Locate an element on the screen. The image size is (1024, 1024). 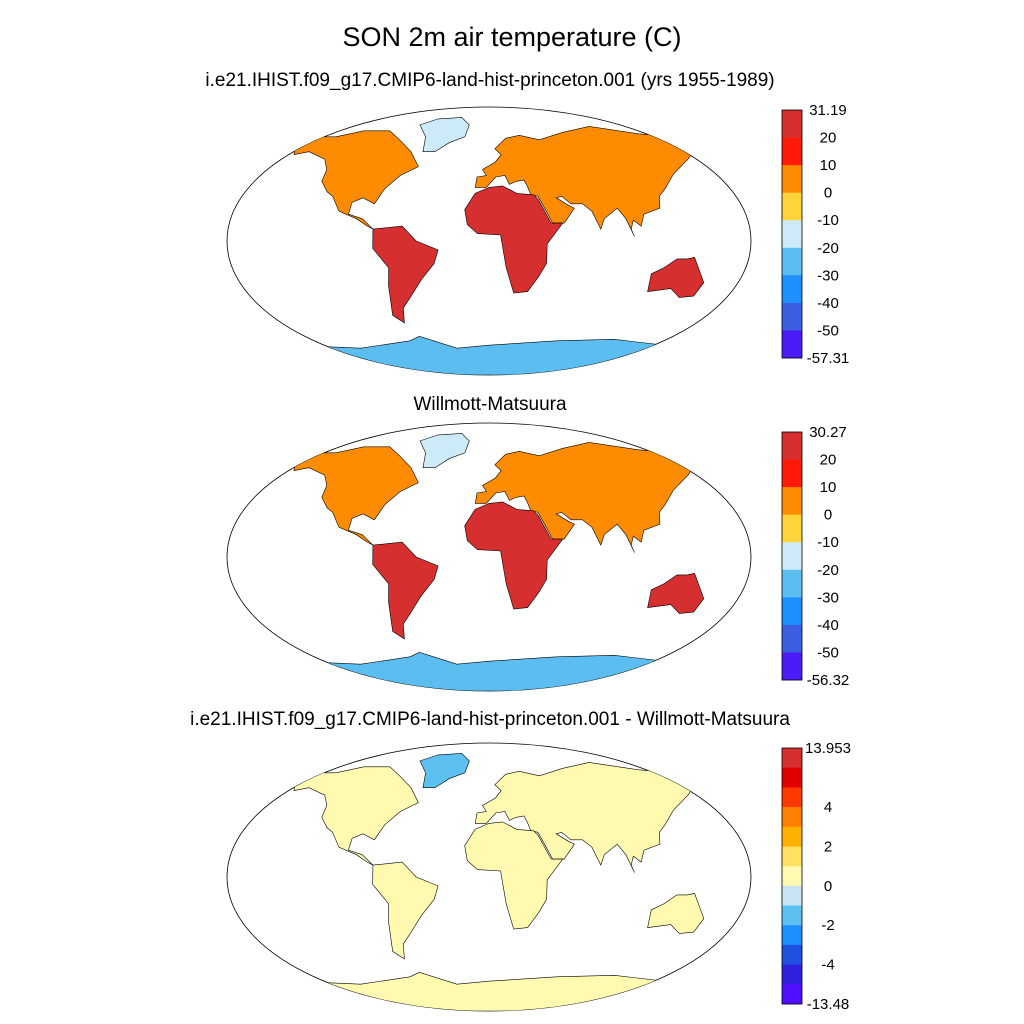
colorbar-max-label: 30.27 is located at coordinates (828, 432).